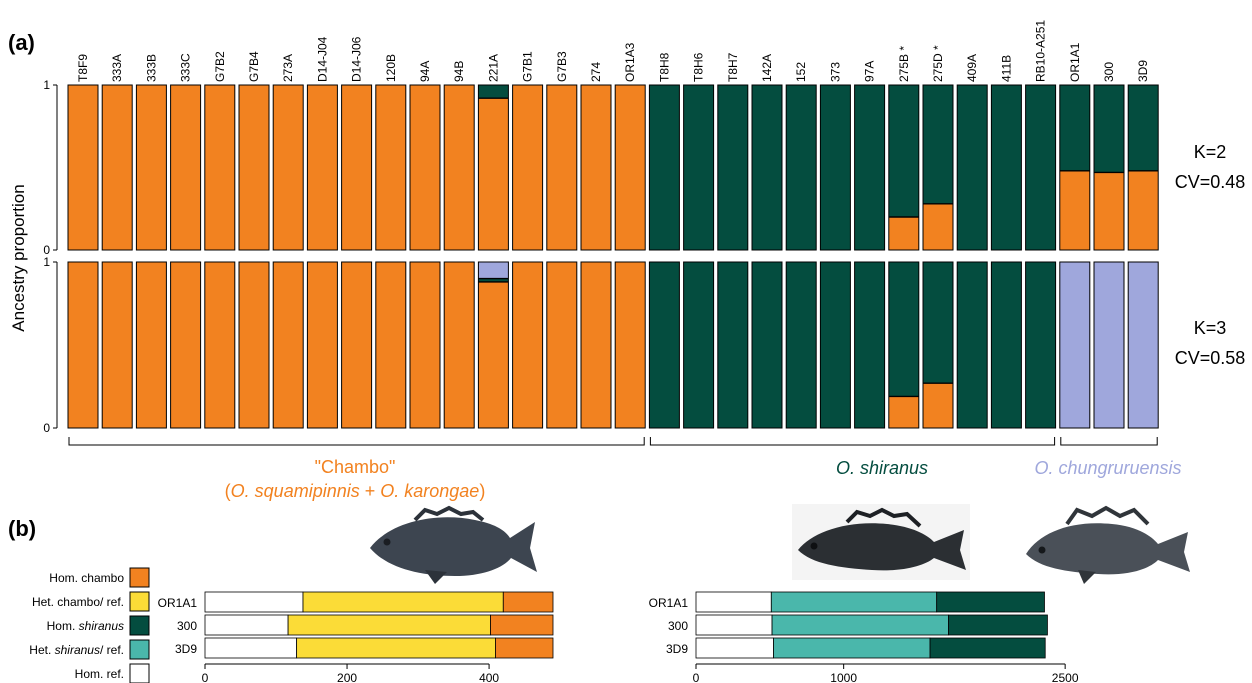 This screenshot has height=683, width=1252. I want to click on group-label-chambo-species: (O. squamipinnis + O. karongae), so click(355, 491).